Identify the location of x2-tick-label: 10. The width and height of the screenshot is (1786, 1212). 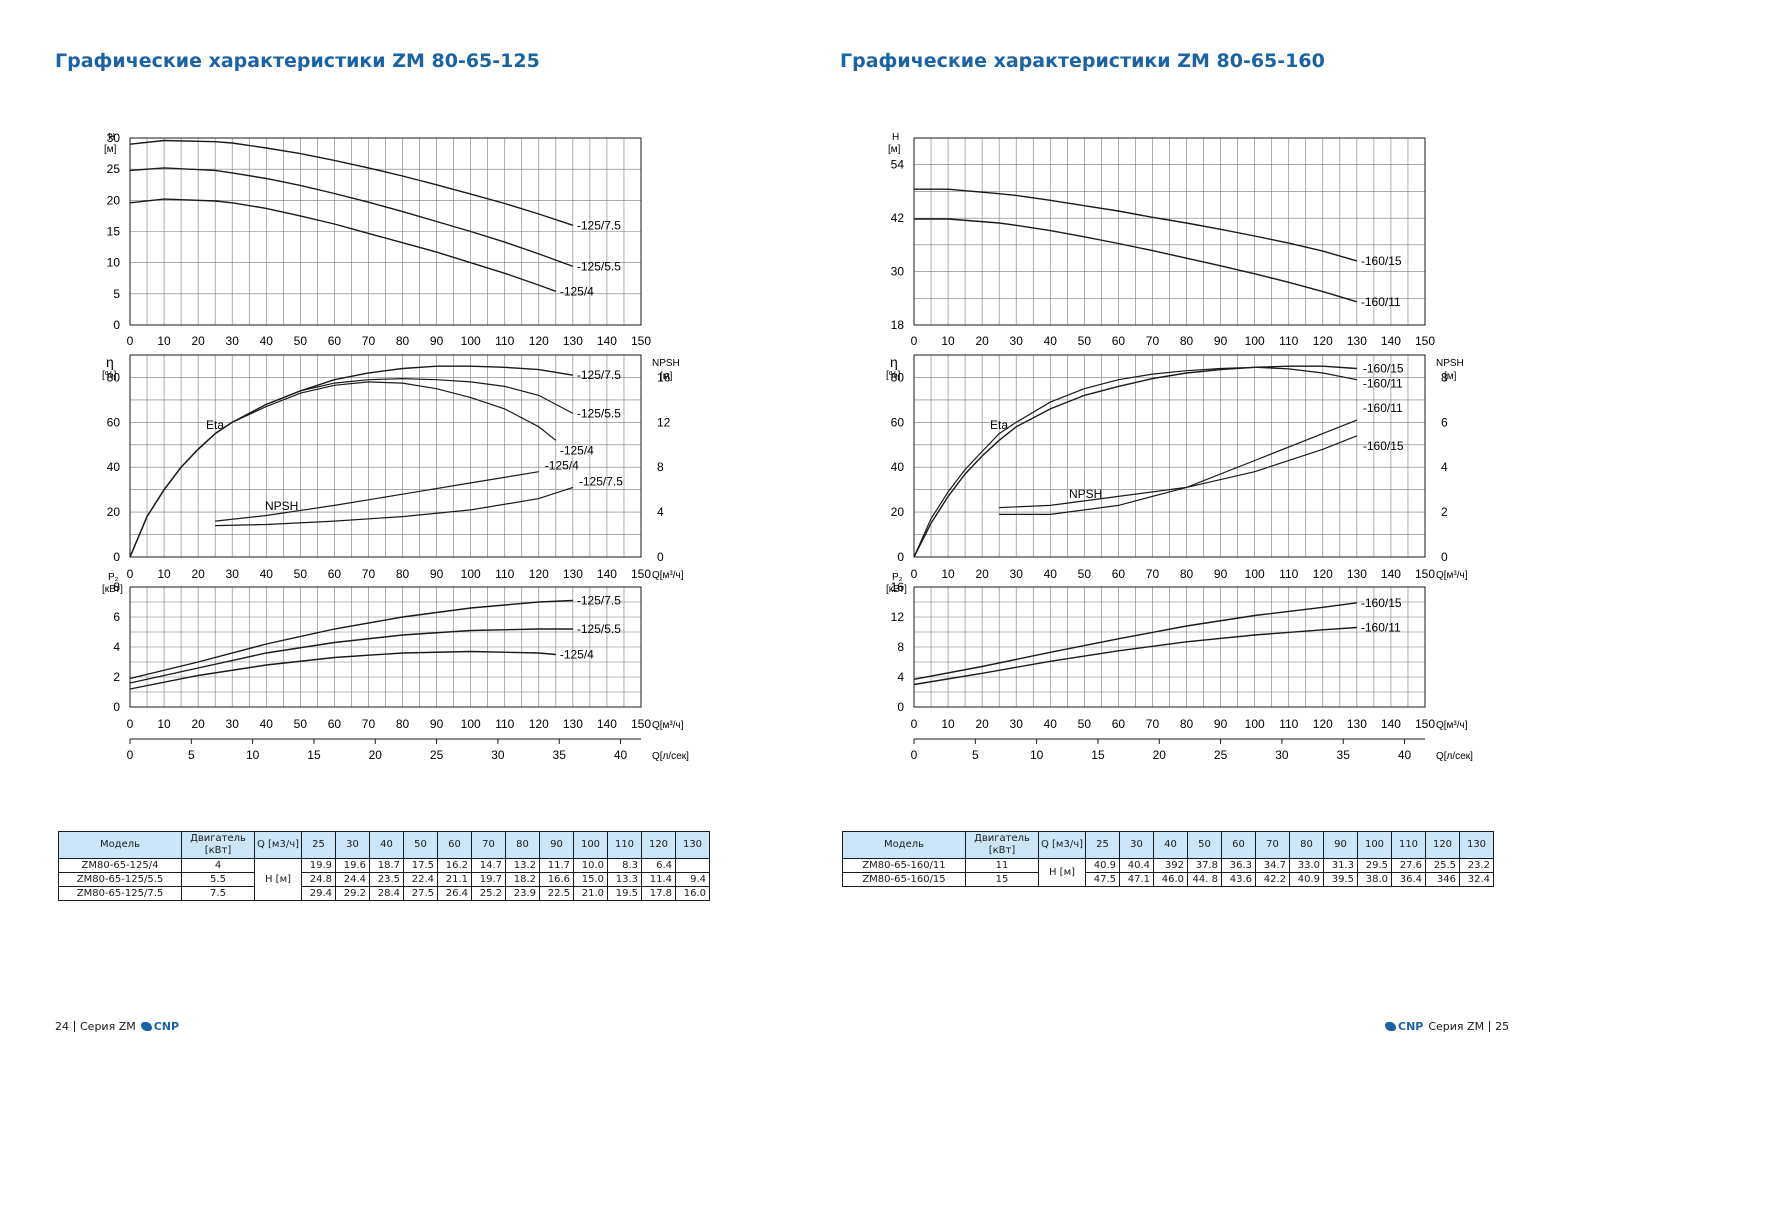
(253, 755).